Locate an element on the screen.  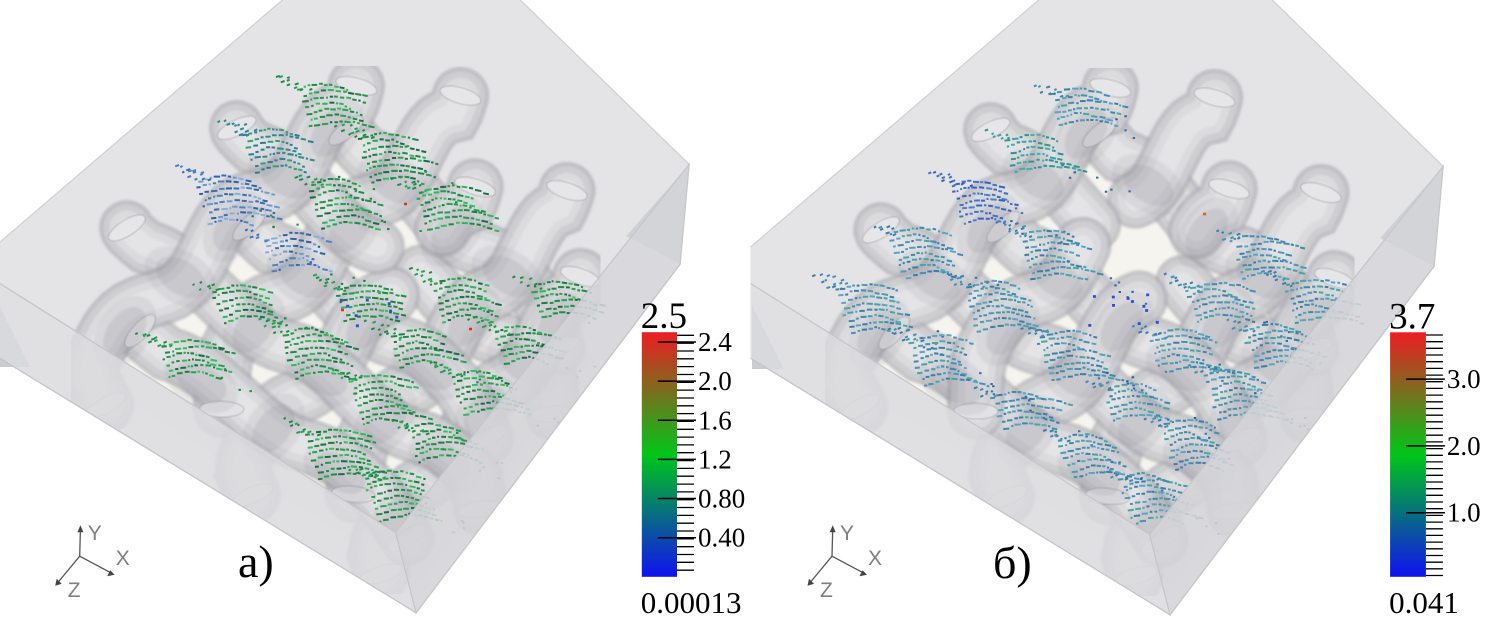
svg-text: а) is located at coordinates (256, 561).